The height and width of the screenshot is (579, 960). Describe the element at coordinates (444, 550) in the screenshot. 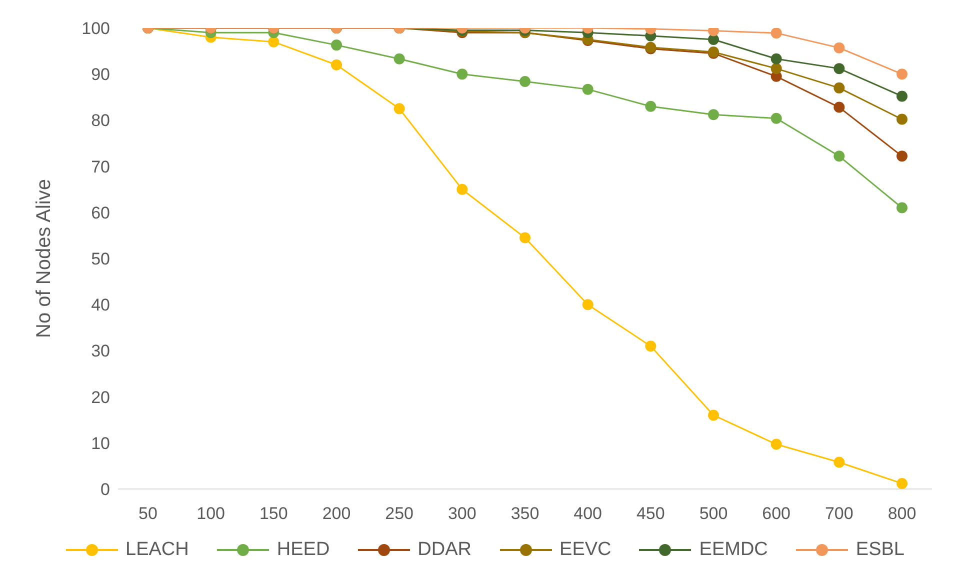

I see `legend-label: DDAR` at that location.